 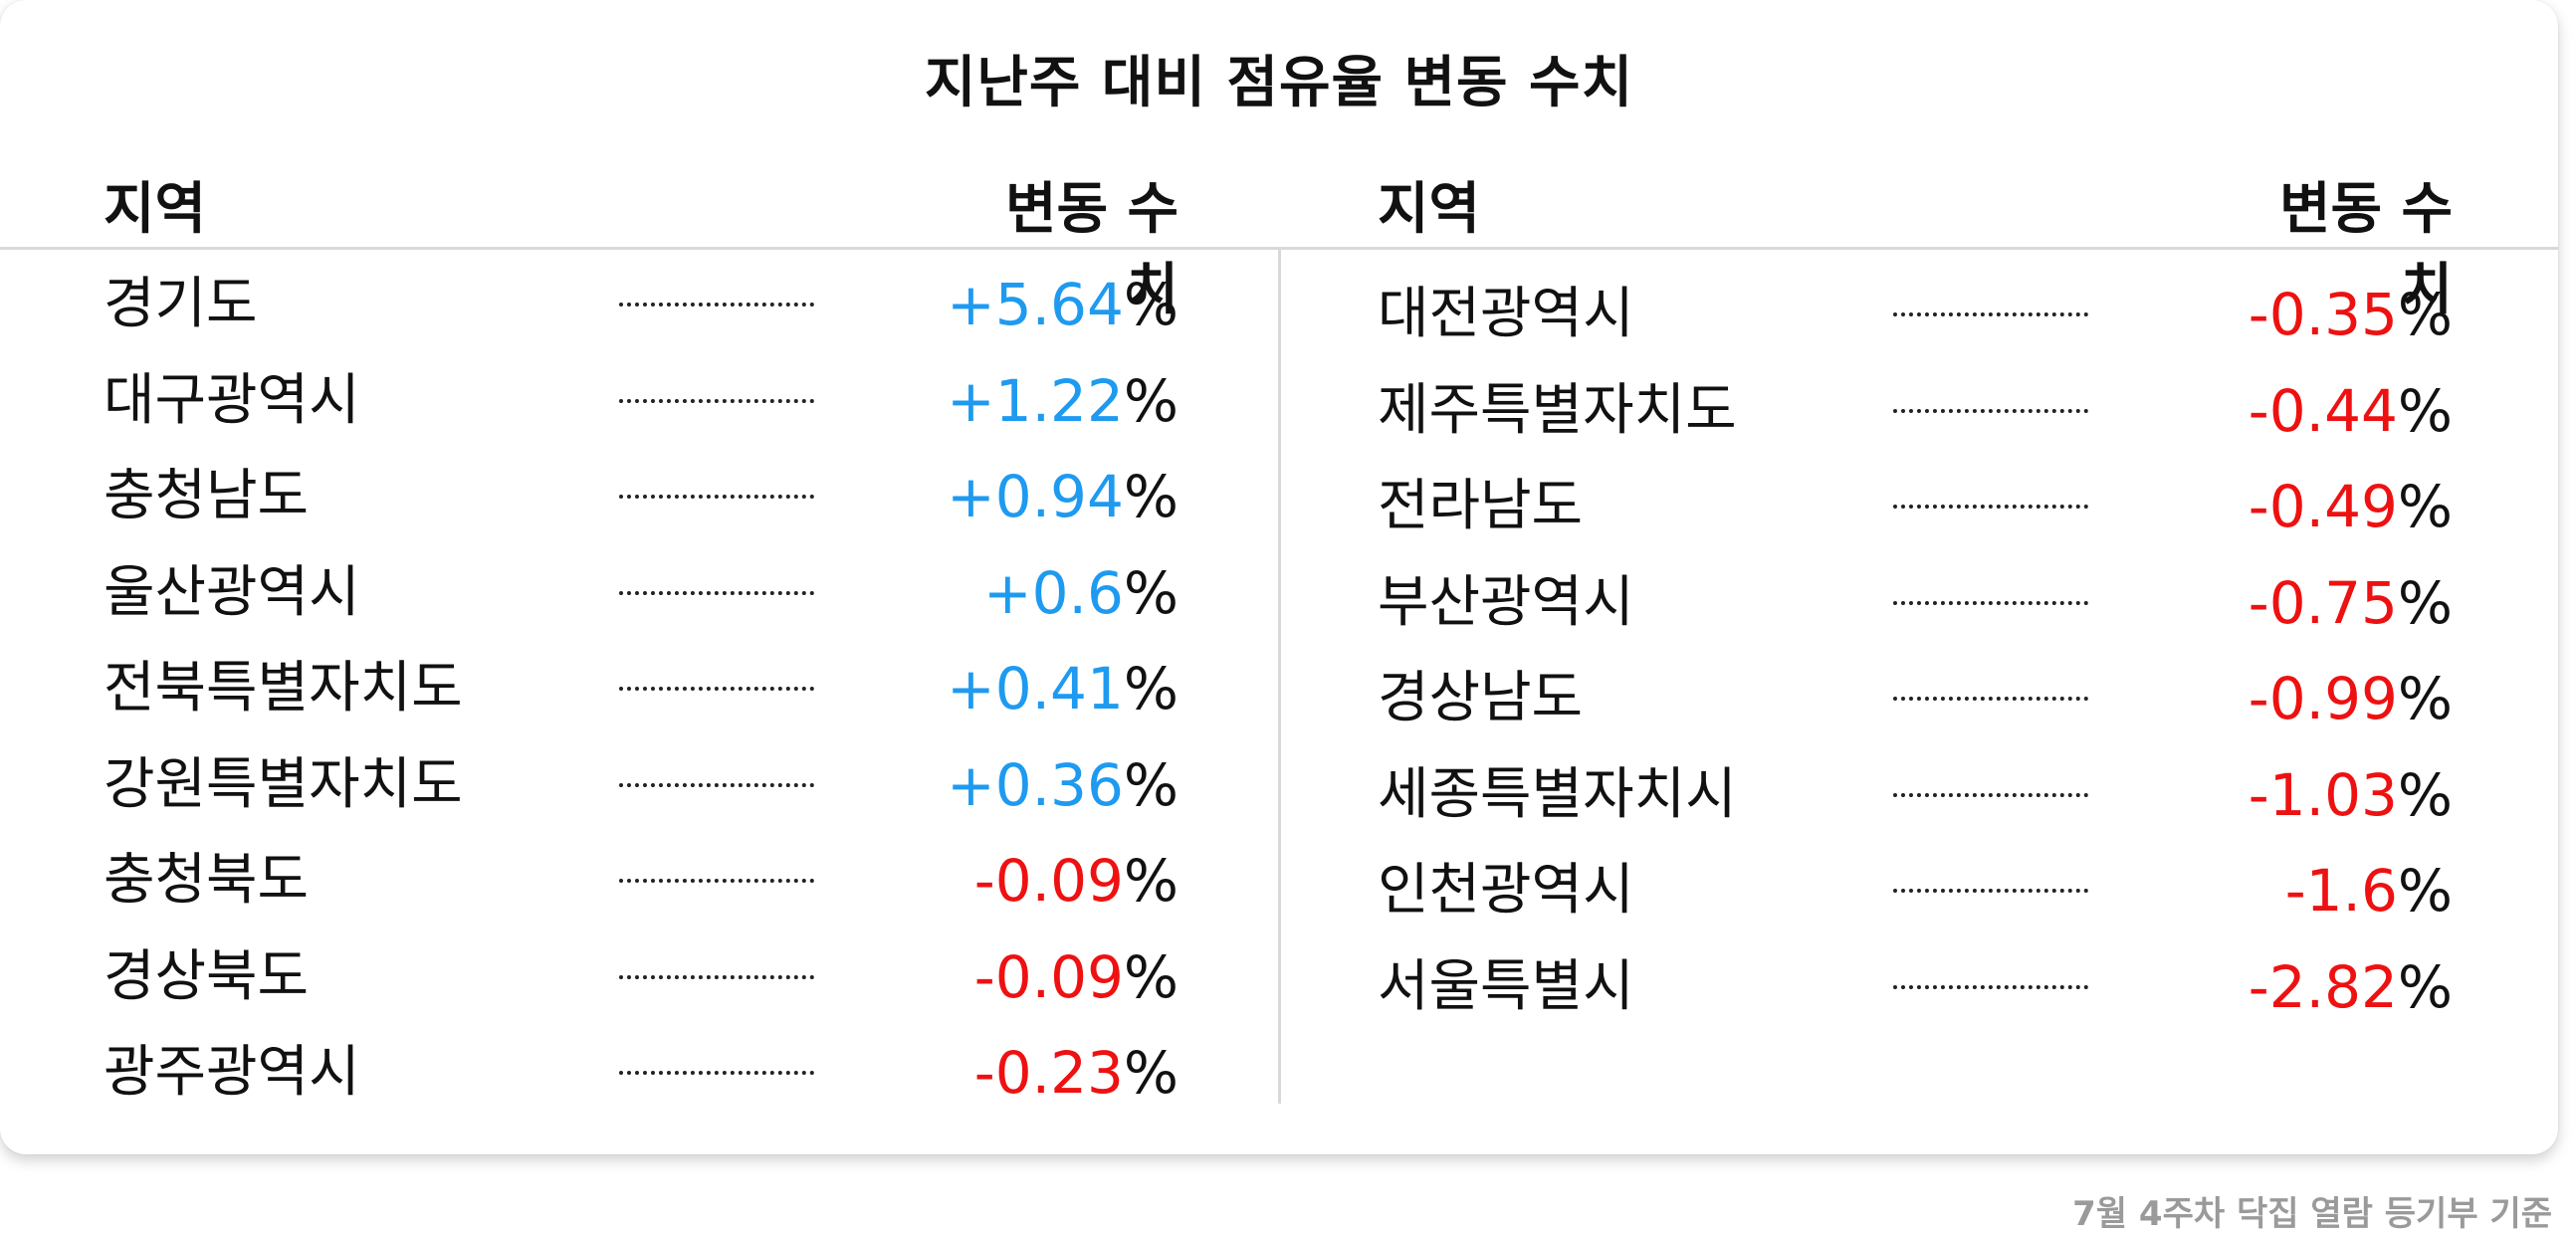 I want to click on change-number: +0.36, so click(x=1035, y=784).